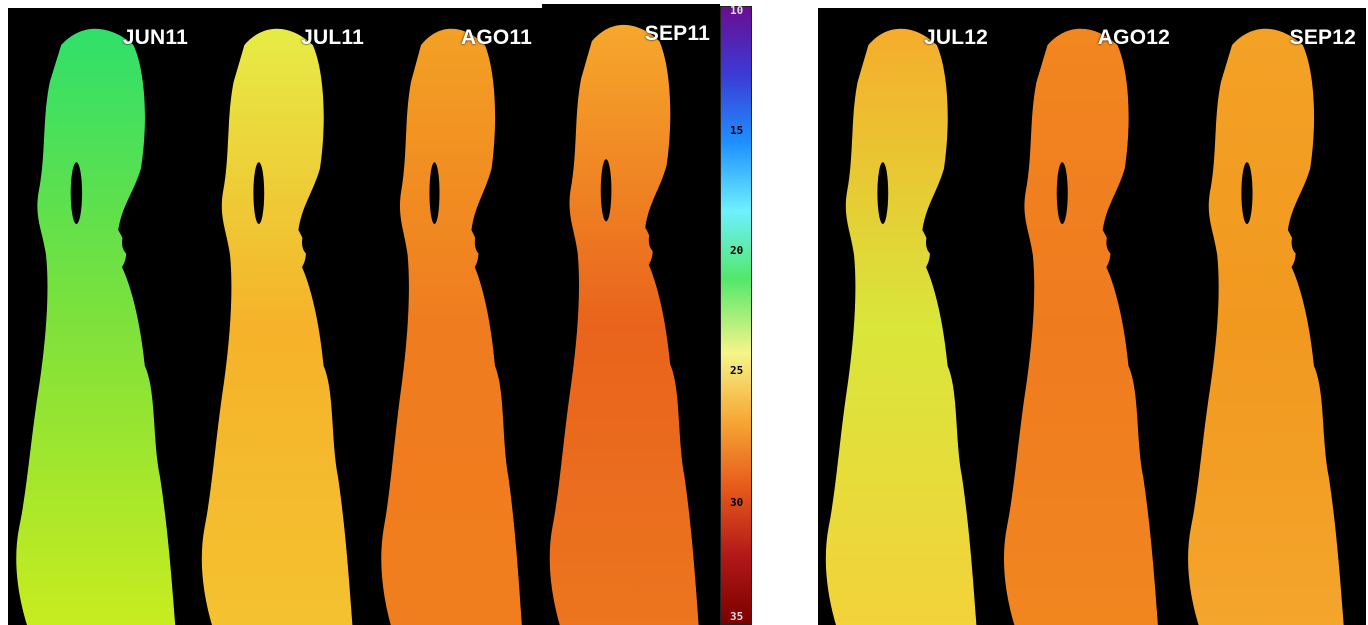 This screenshot has height=625, width=1368. Describe the element at coordinates (737, 370) in the screenshot. I see `colorbar-tick-25: 25` at that location.